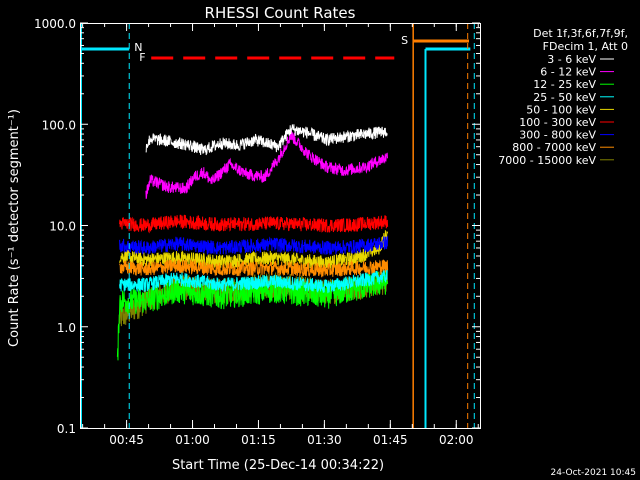 Image resolution: width=640 pixels, height=480 pixels. What do you see at coordinates (554, 147) in the screenshot?
I see `legend-entry-label: 800 - 7000 keV` at bounding box center [554, 147].